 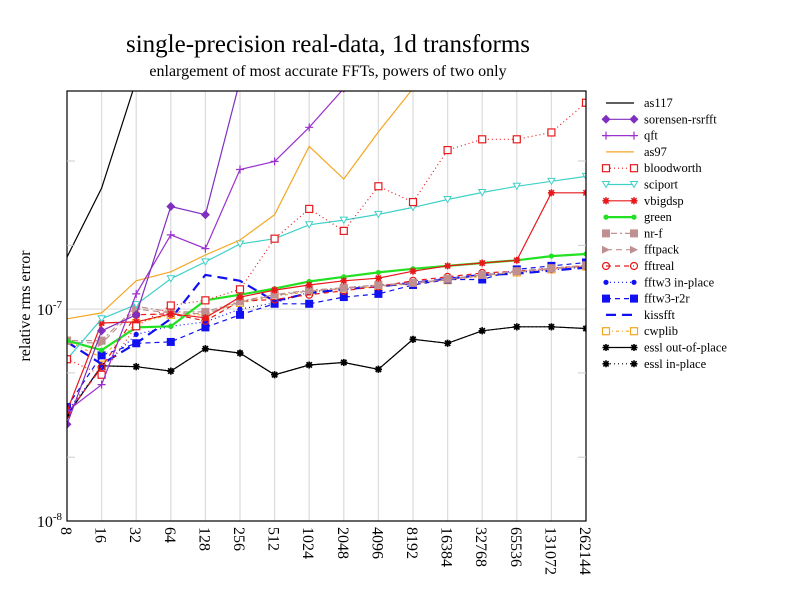 What do you see at coordinates (659, 282) in the screenshot?
I see `legend-item: fftw3 in-place` at bounding box center [659, 282].